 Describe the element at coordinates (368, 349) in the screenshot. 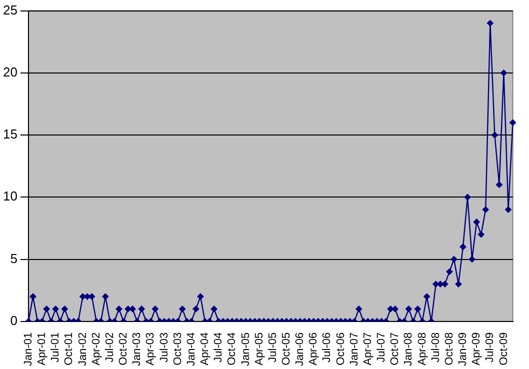

I see `x-tick-label: Apr-07` at that location.